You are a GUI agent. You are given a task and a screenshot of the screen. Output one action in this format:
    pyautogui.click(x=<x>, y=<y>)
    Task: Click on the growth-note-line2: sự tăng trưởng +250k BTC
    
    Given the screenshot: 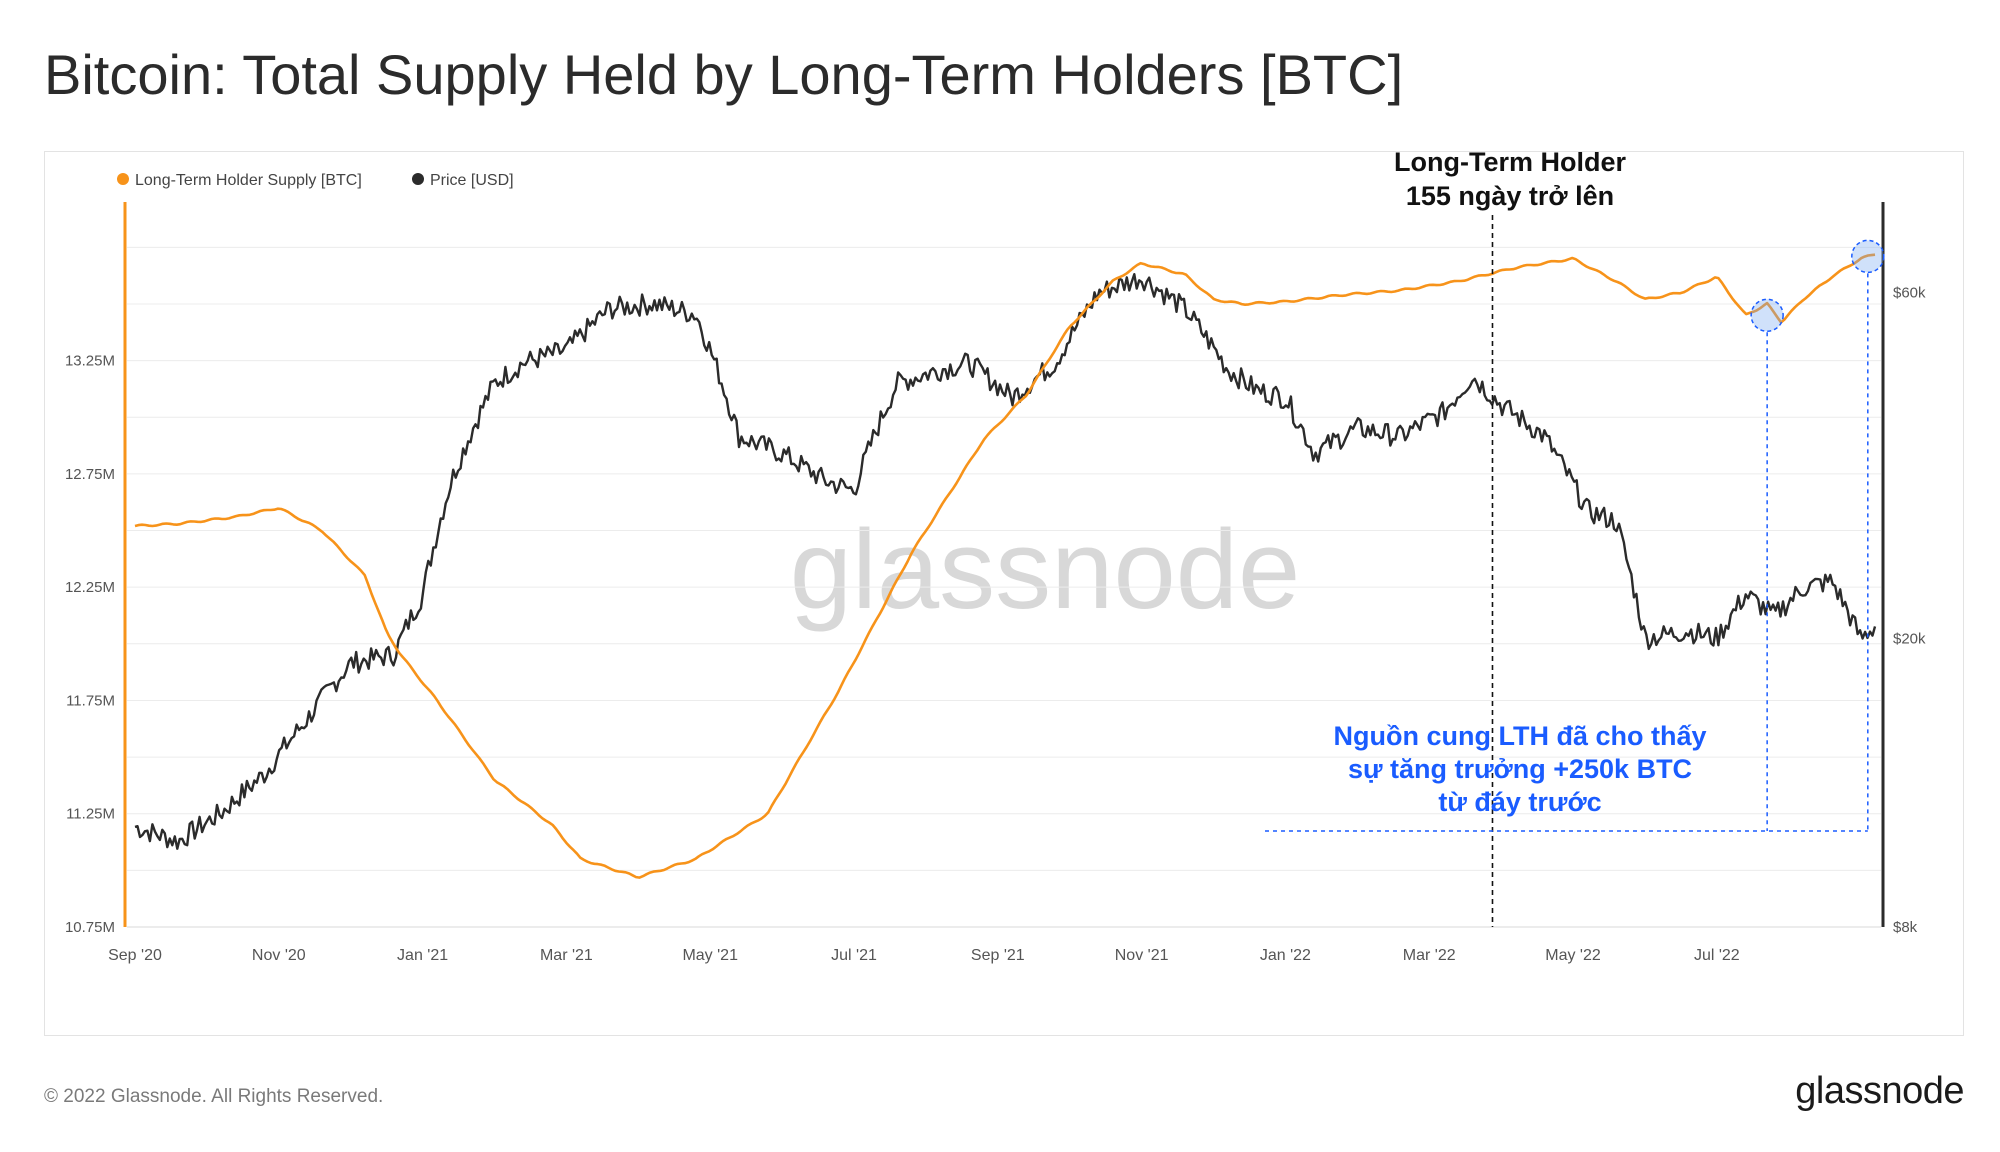 What is the action you would take?
    pyautogui.click(x=1520, y=769)
    